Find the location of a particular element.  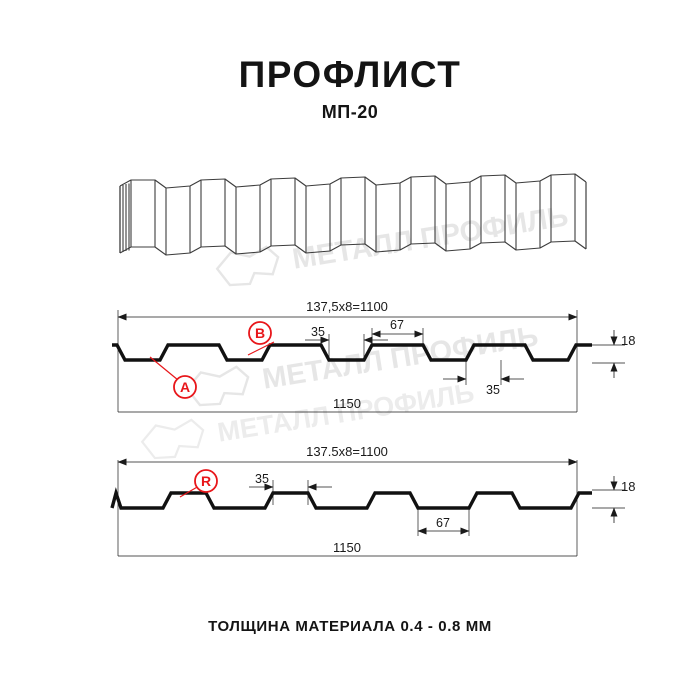

section-a-view: 137,5x8=1100 1150 35 67 is located at coordinates (373, 356).